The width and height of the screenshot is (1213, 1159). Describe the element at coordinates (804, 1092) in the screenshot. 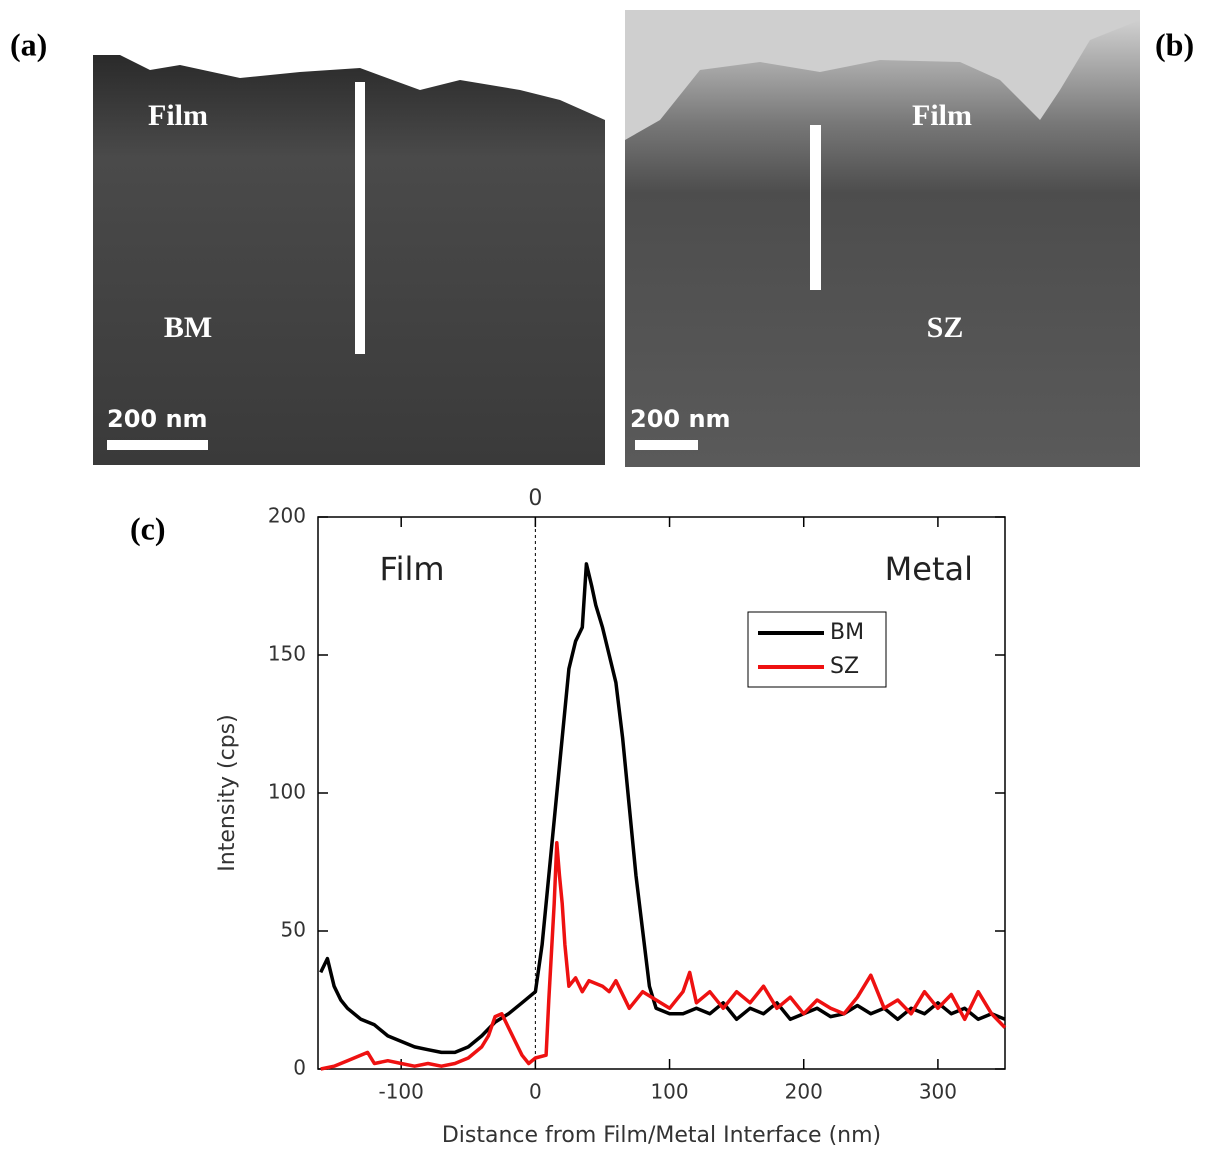

I see `x-tick-label: 200` at that location.